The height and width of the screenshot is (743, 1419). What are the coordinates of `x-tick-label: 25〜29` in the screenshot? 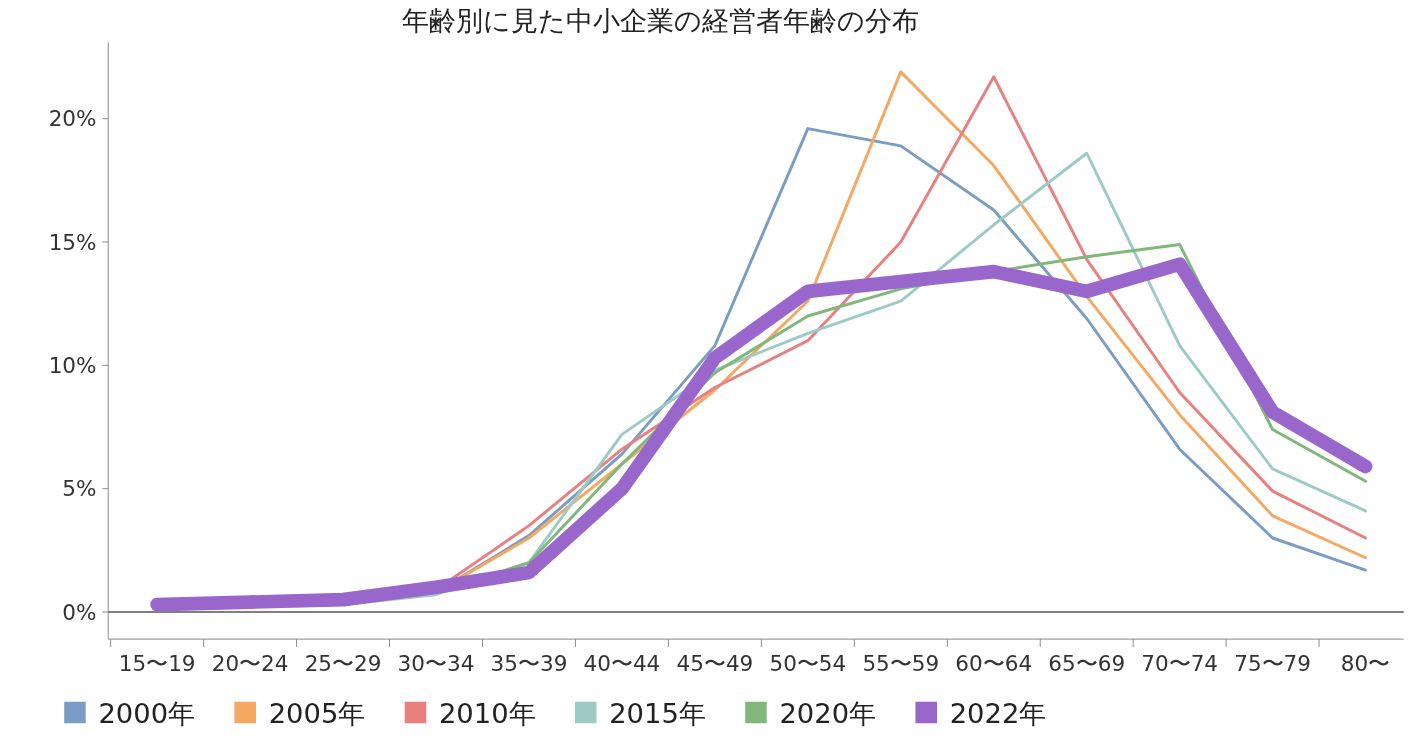 It's located at (343, 664).